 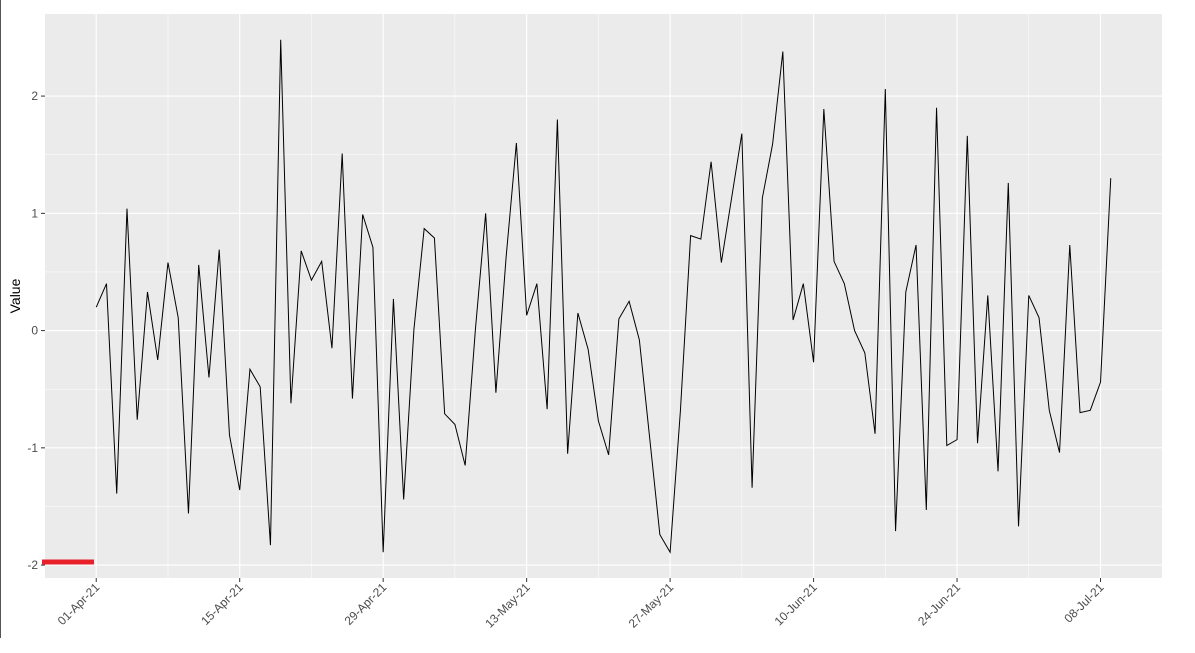 What do you see at coordinates (651, 605) in the screenshot?
I see `x-tick-label: 27-May-21` at bounding box center [651, 605].